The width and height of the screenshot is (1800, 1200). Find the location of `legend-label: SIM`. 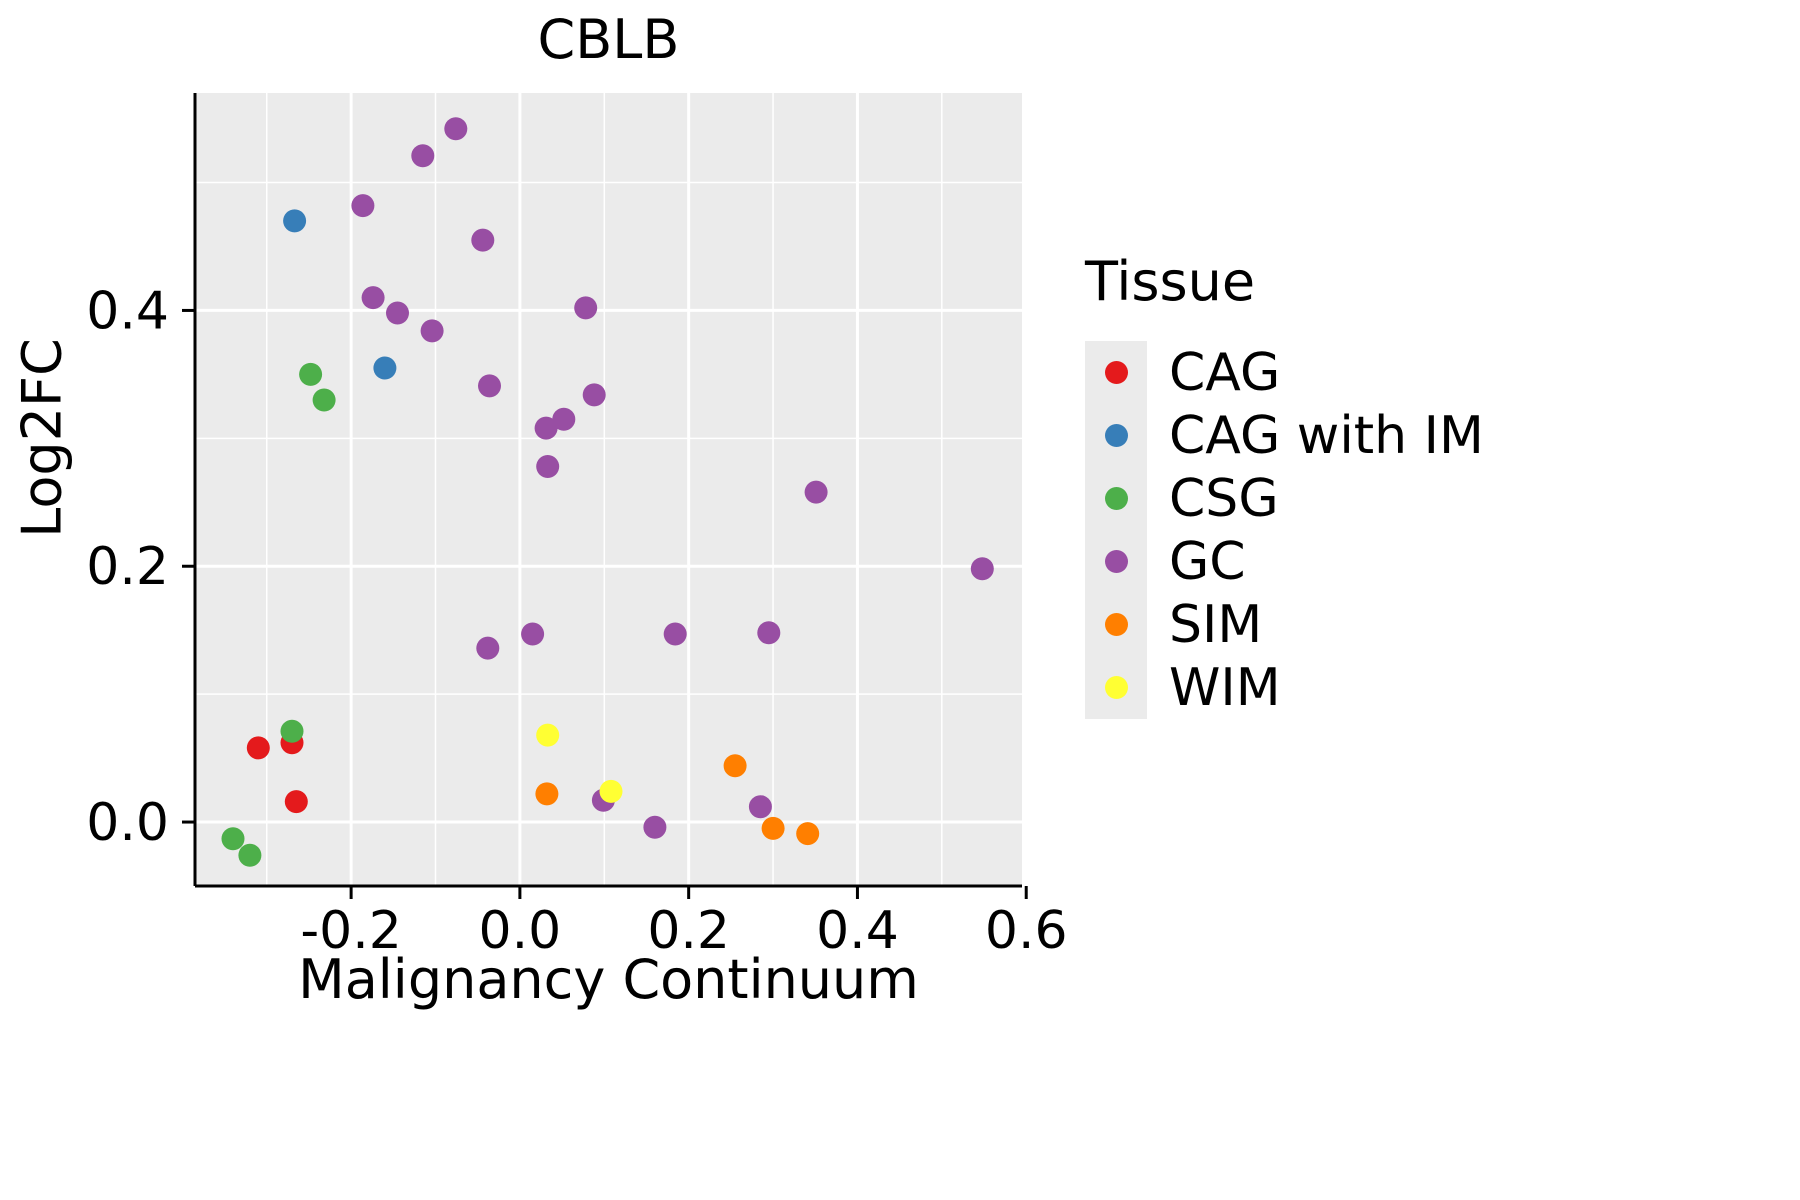

legend-label: SIM is located at coordinates (1216, 624).